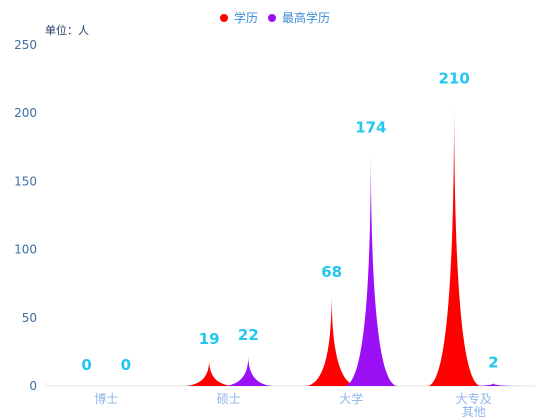 Image resolution: width=550 pixels, height=420 pixels. Describe the element at coordinates (25, 250) in the screenshot. I see `y-tick-label-2: 100` at that location.